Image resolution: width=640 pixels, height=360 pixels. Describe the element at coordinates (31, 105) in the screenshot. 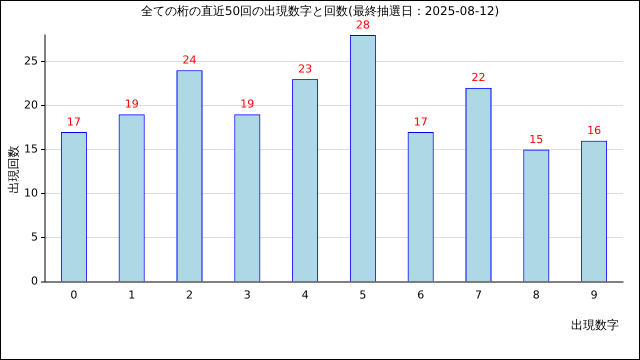

I see `y-tick-label: 20` at that location.